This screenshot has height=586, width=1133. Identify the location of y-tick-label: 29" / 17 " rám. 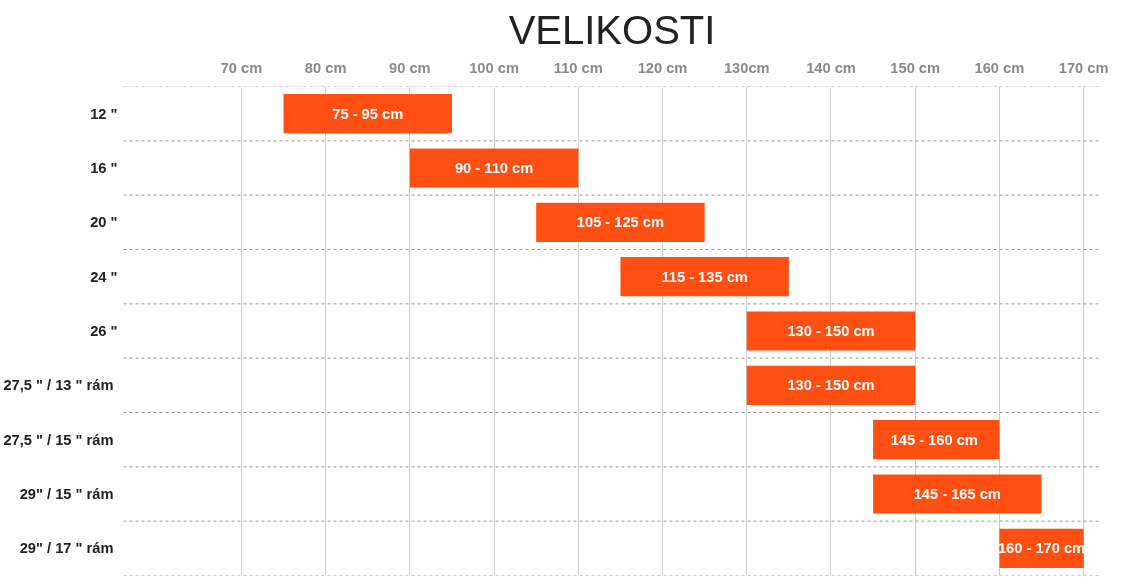
(66, 548).